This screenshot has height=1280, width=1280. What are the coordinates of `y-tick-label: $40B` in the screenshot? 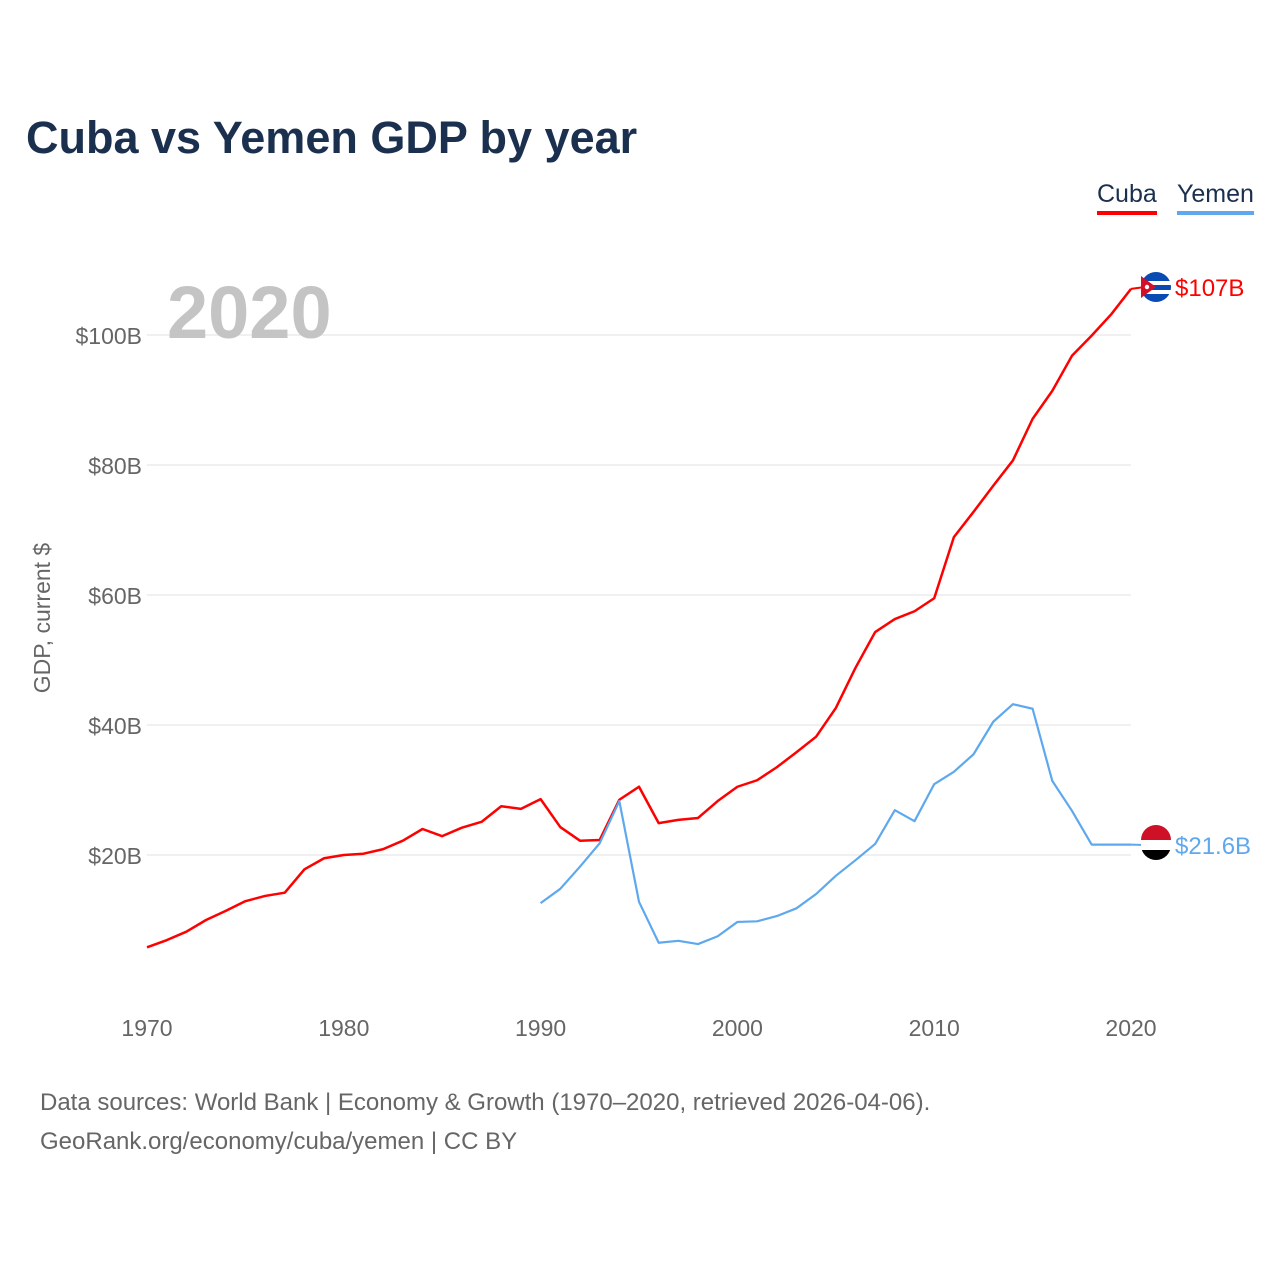 It's located at (115, 726).